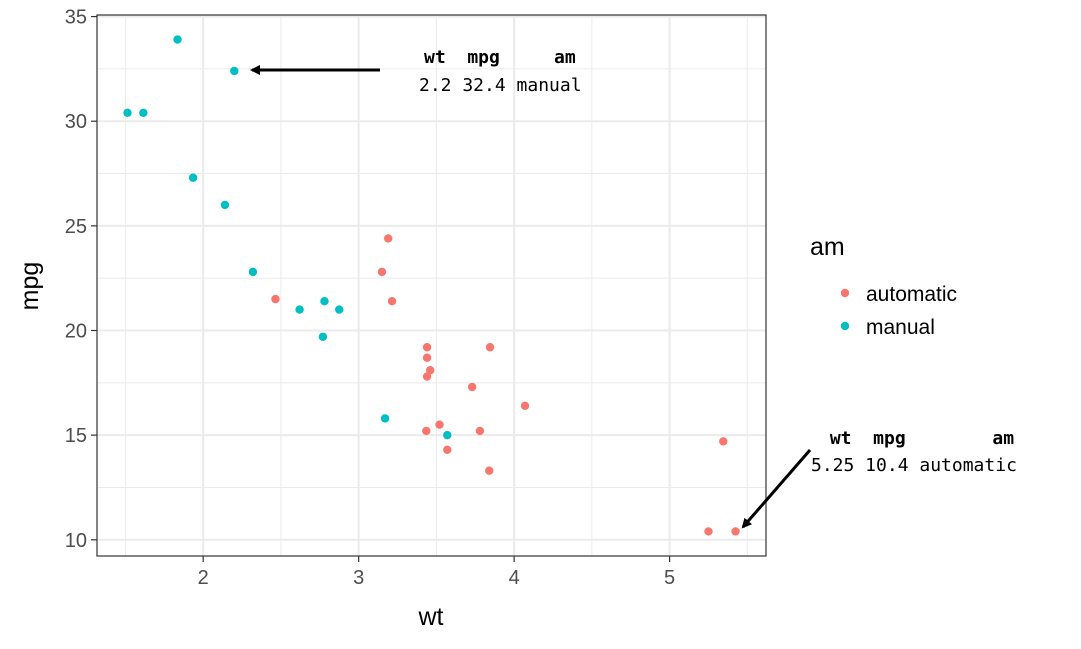 This screenshot has width=1081, height=649. What do you see at coordinates (203, 578) in the screenshot?
I see `x-tick-label: 2` at bounding box center [203, 578].